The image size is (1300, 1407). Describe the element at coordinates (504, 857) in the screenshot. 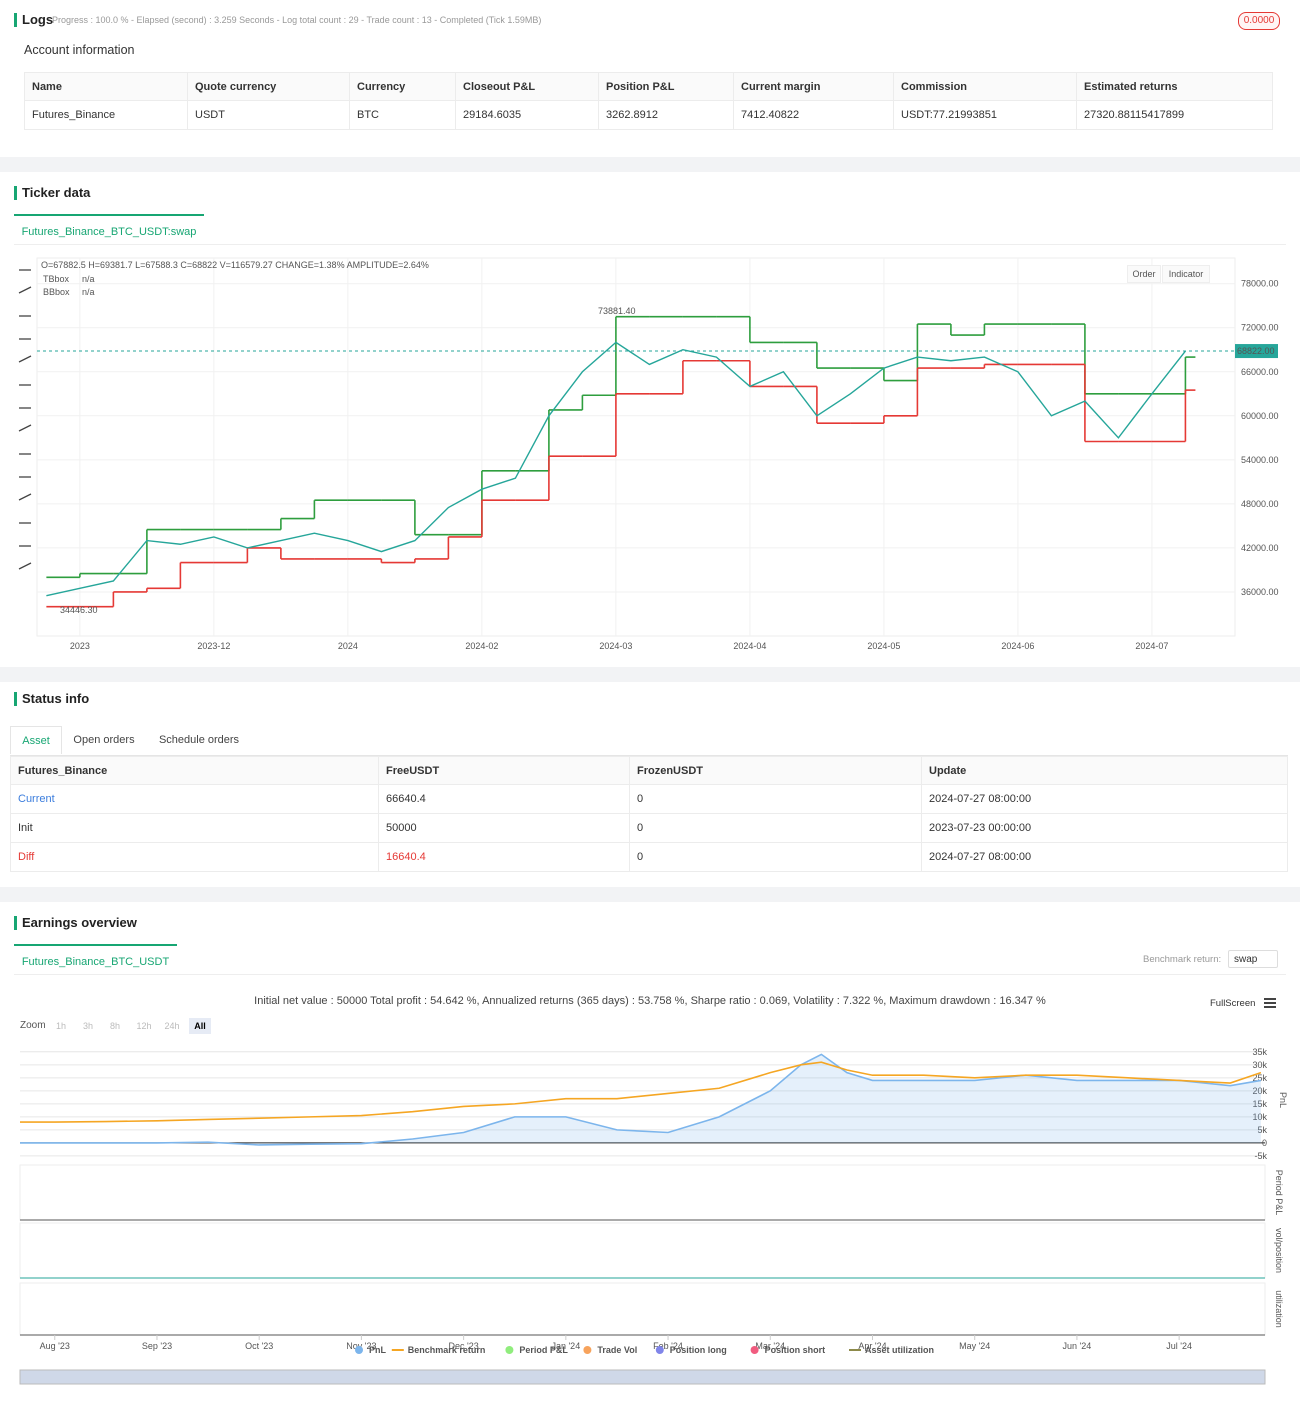

I see `table-cell: 16640.4` at that location.